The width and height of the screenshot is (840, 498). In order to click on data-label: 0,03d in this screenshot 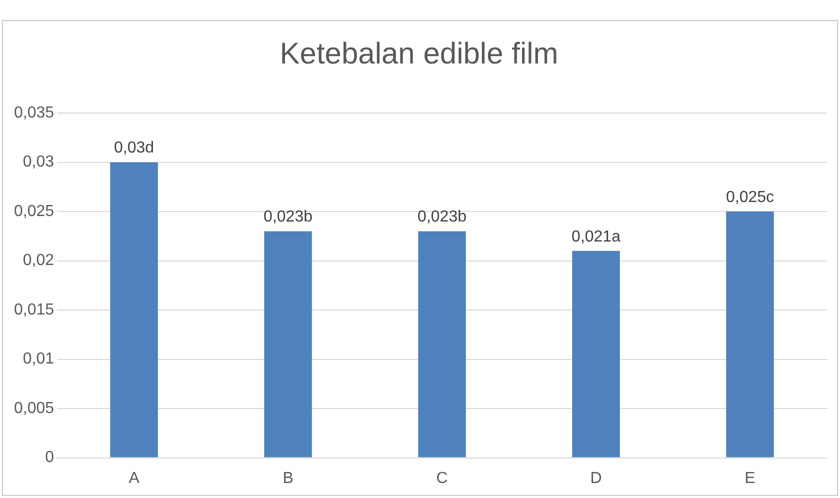, I will do `click(134, 148)`.